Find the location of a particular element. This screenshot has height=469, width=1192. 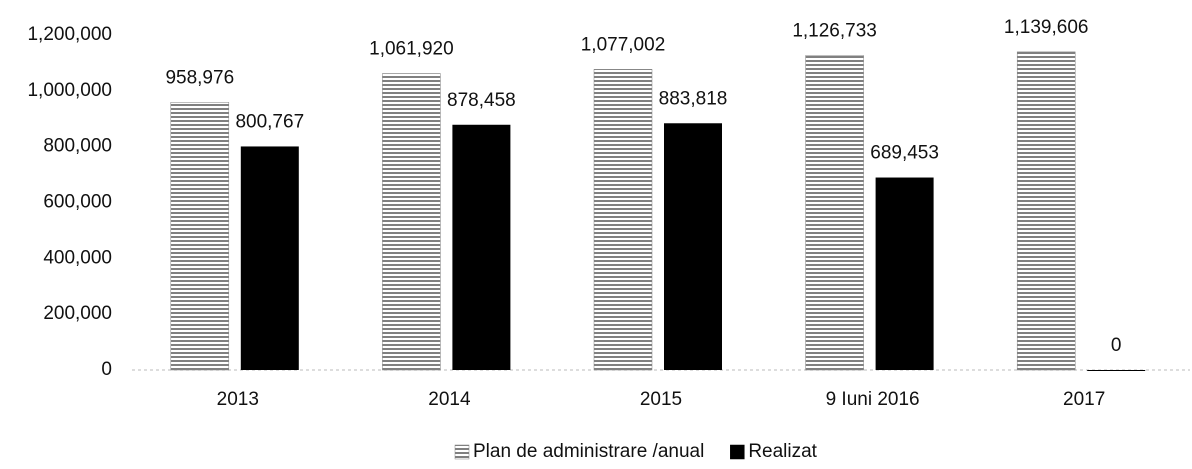

y-tick-label: 400,000 is located at coordinates (77, 257).